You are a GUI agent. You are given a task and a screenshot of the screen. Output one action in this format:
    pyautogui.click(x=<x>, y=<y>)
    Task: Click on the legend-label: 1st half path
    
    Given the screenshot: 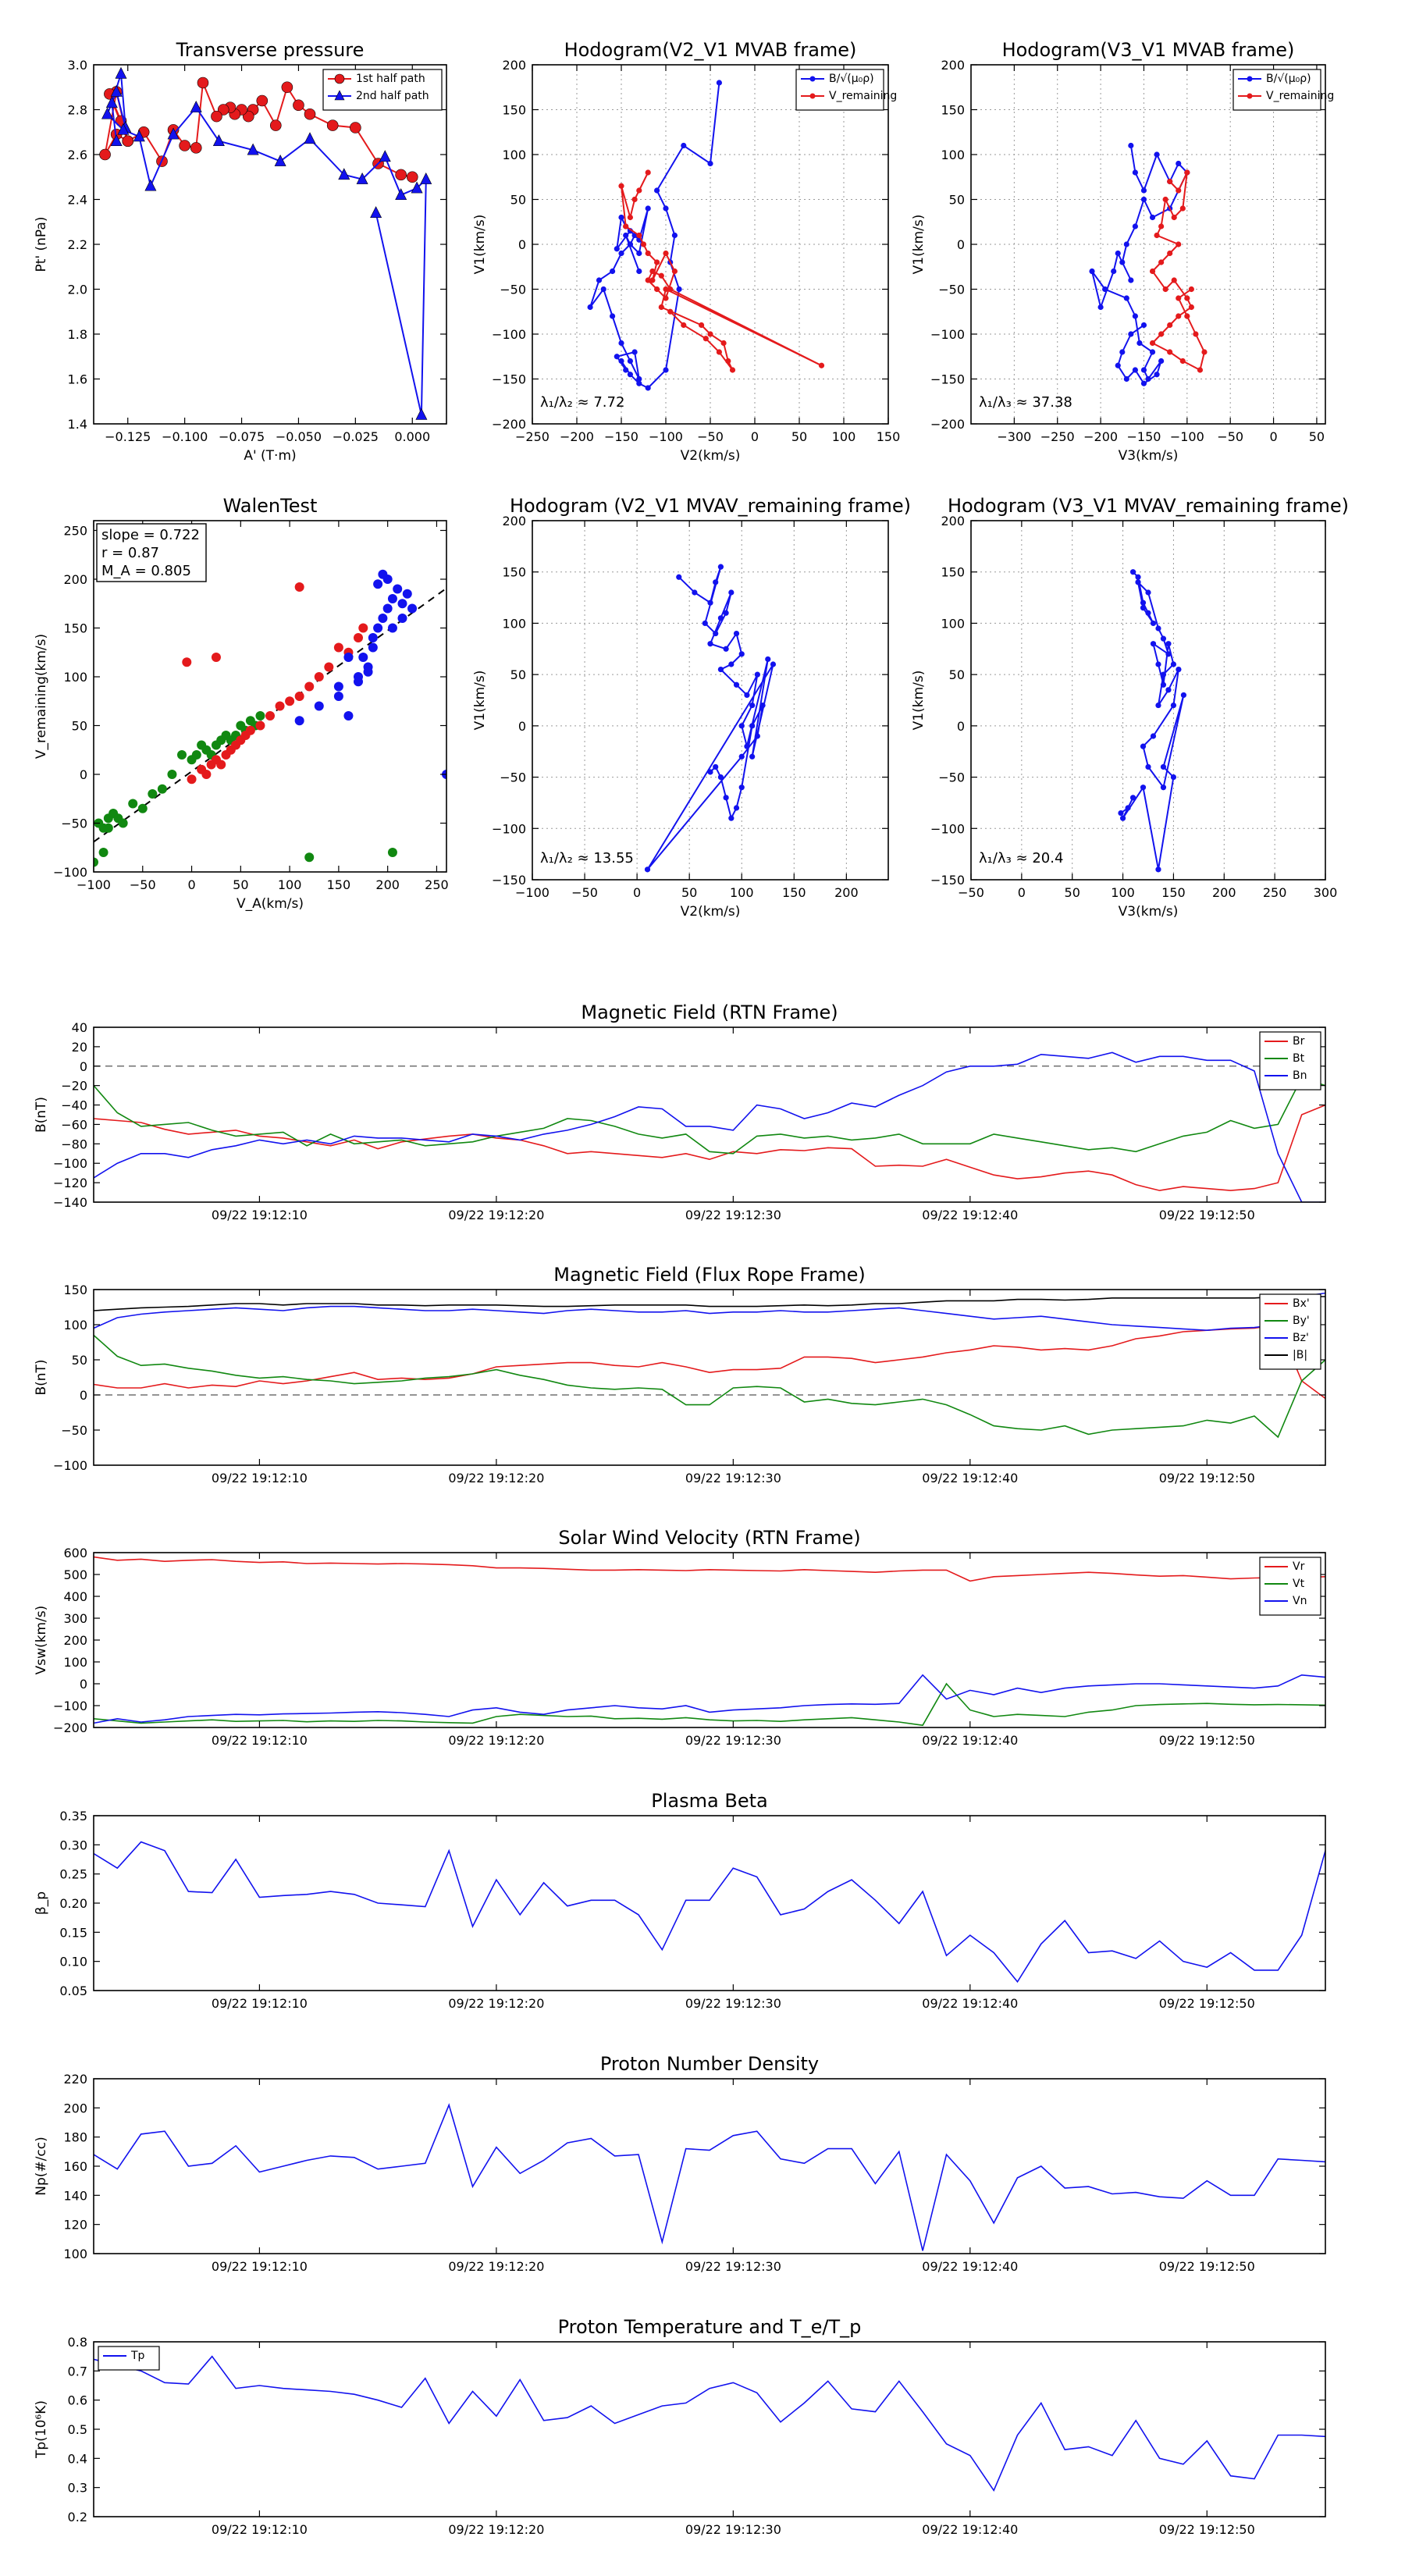 What is the action you would take?
    pyautogui.click(x=391, y=79)
    